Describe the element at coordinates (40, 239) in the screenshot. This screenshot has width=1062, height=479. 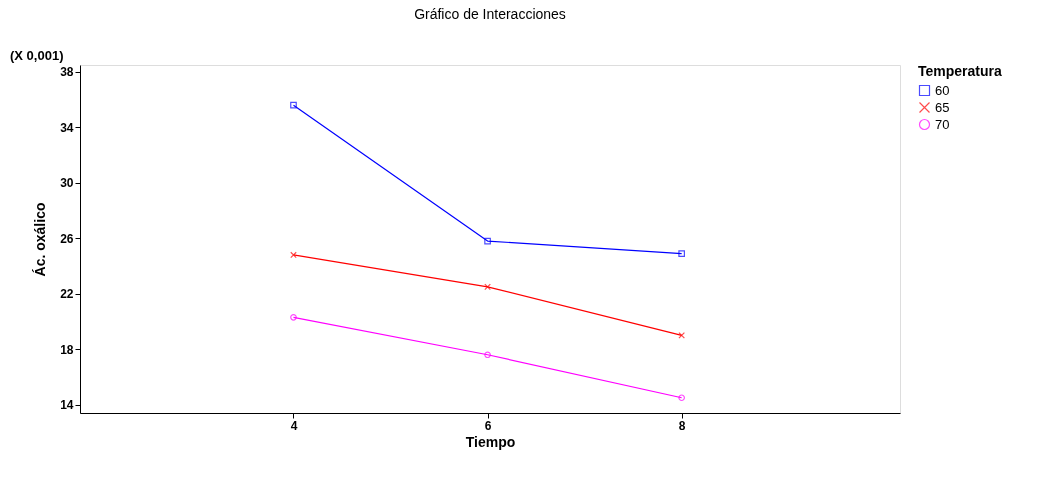
I see `y-axis-title: Ác. oxálico` at that location.